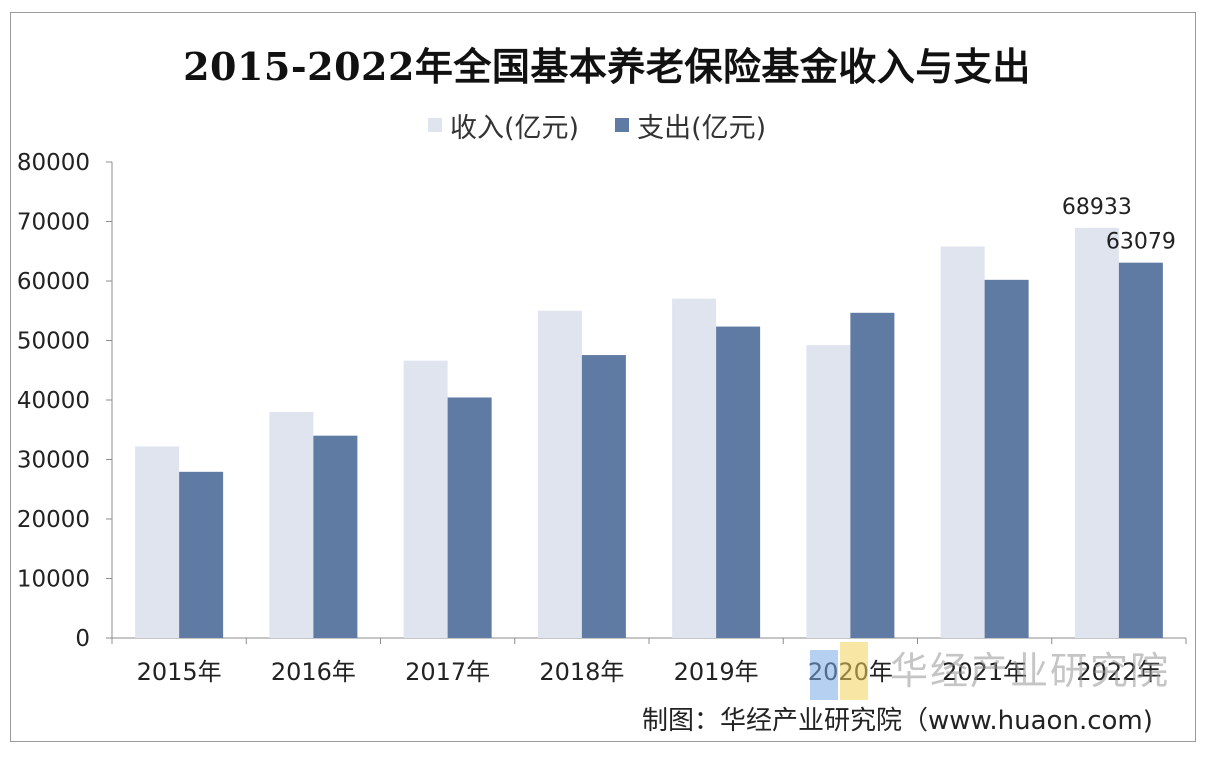 This screenshot has height=760, width=1214. What do you see at coordinates (53, 342) in the screenshot?
I see `y-tick-label: 50000` at bounding box center [53, 342].